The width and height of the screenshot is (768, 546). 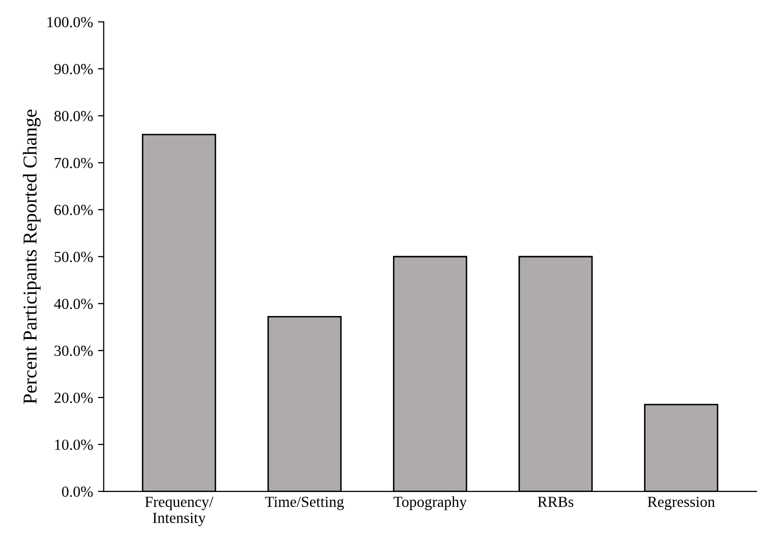 What do you see at coordinates (73, 257) in the screenshot?
I see `y-tick-label: 50.0%` at bounding box center [73, 257].